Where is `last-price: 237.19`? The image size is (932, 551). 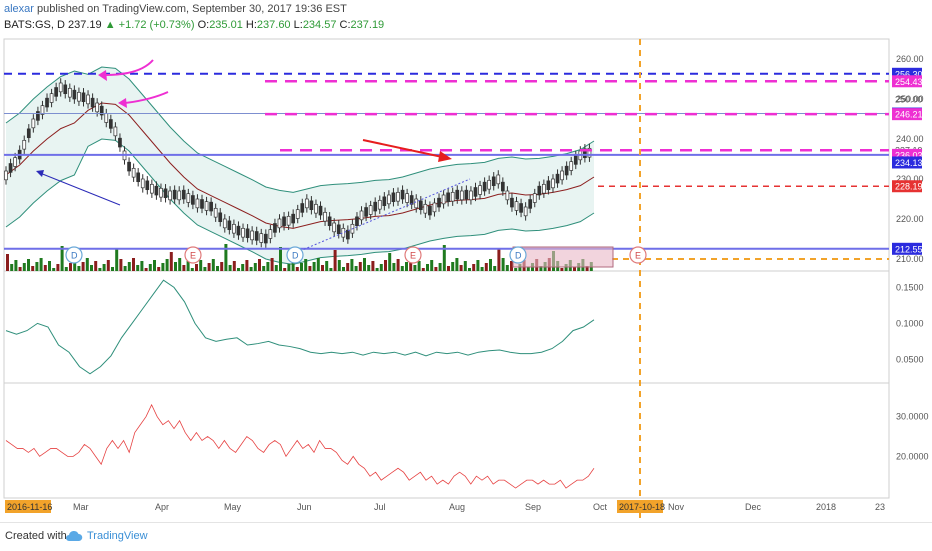
last-price: 237.19 is located at coordinates (84, 25).